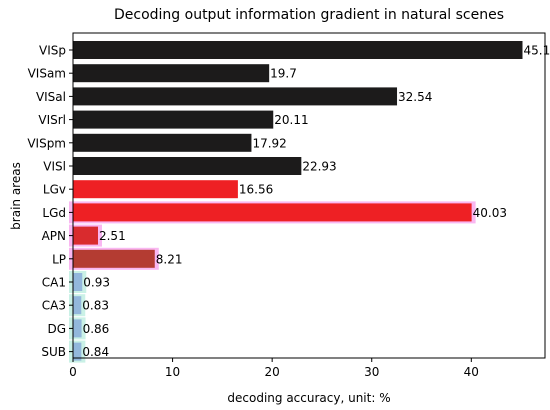 Image resolution: width=550 pixels, height=410 pixels. What do you see at coordinates (95, 352) in the screenshot?
I see `value-label-sub: 0.84` at bounding box center [95, 352].